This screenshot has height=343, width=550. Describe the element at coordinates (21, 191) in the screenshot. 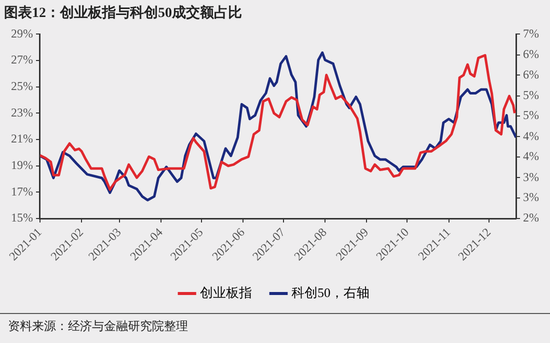

I see `y-tick-label: 17%` at that location.